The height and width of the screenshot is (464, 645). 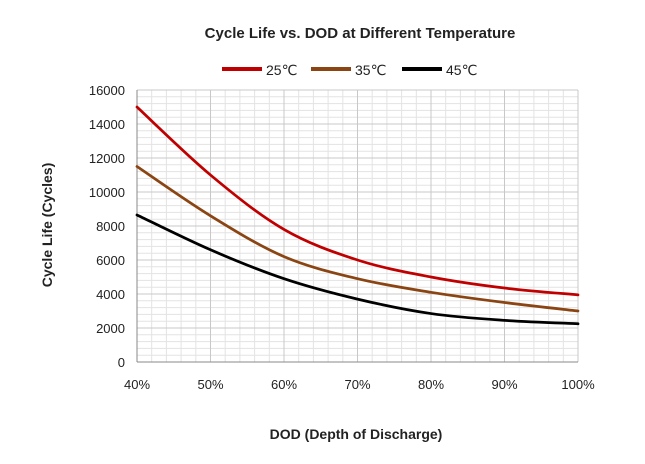 I want to click on y-tick-label: 12000, so click(x=107, y=158).